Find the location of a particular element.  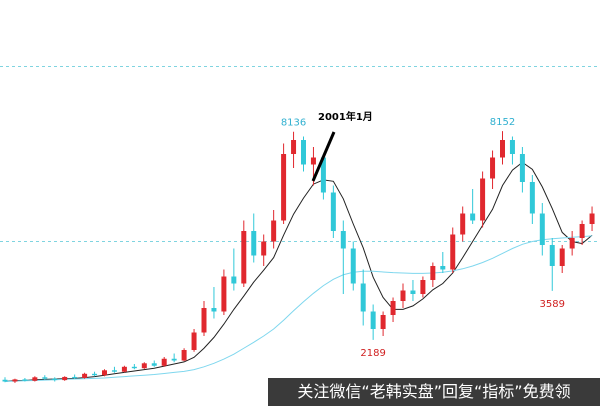

price-label: 8152 is located at coordinates (502, 122).